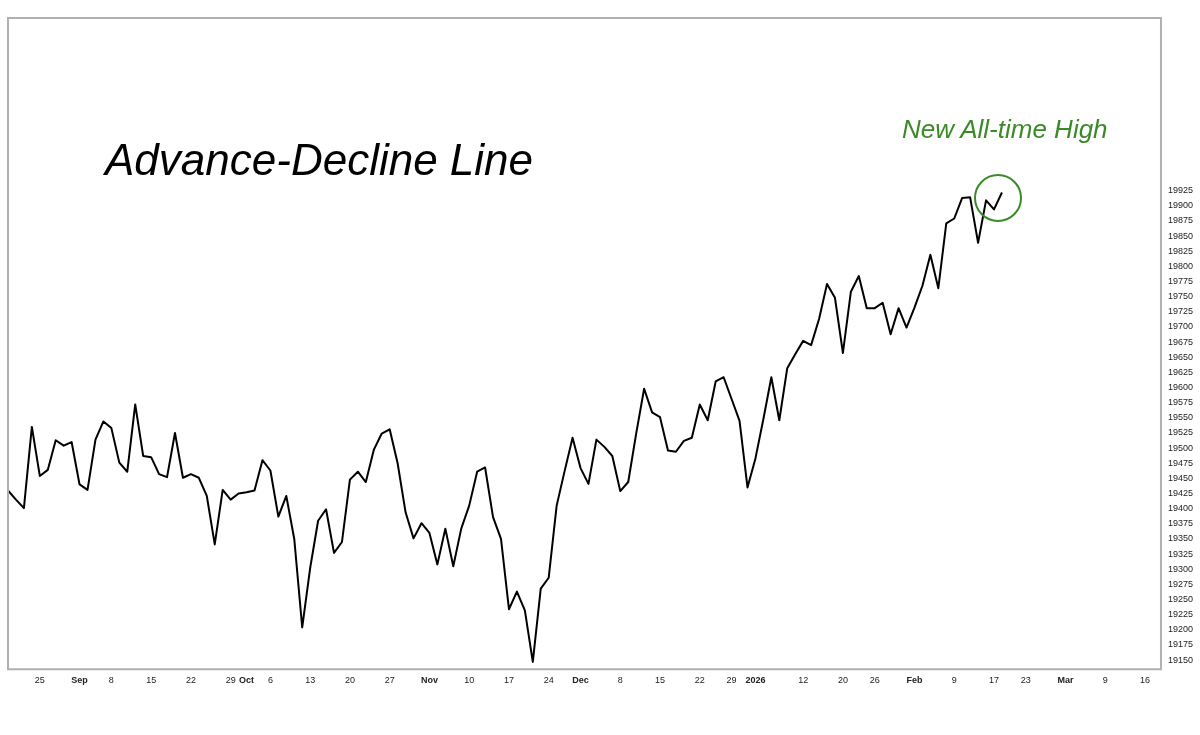  What do you see at coordinates (1180, 599) in the screenshot?
I see `y-tick-label: 19250` at bounding box center [1180, 599].